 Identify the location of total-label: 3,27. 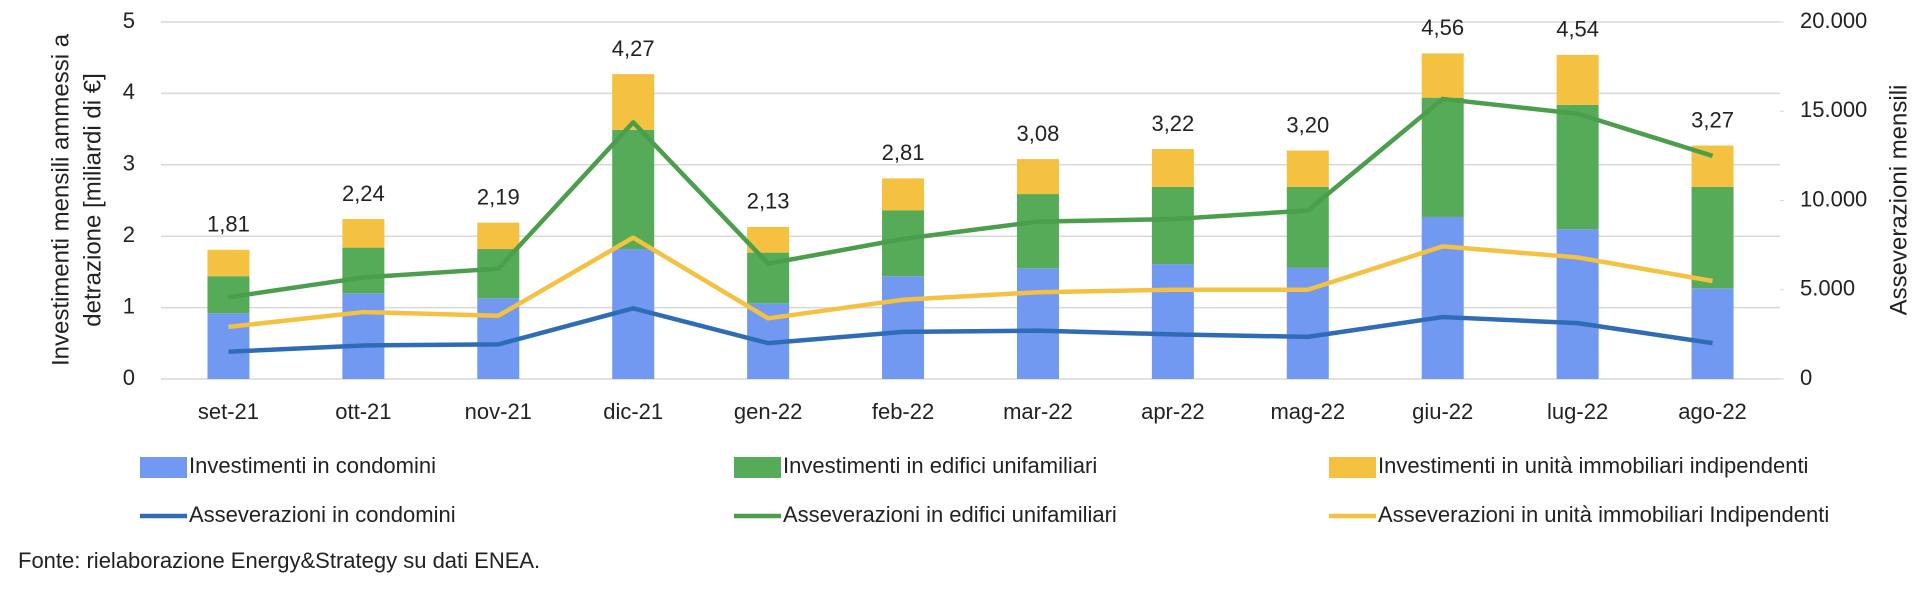
(1712, 119).